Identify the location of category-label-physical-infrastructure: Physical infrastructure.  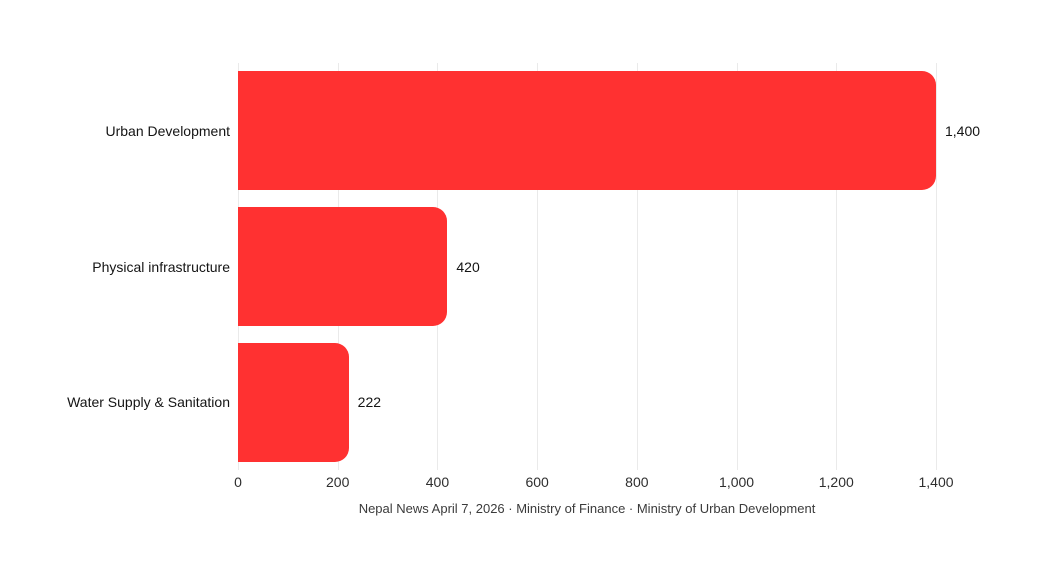
(161, 266).